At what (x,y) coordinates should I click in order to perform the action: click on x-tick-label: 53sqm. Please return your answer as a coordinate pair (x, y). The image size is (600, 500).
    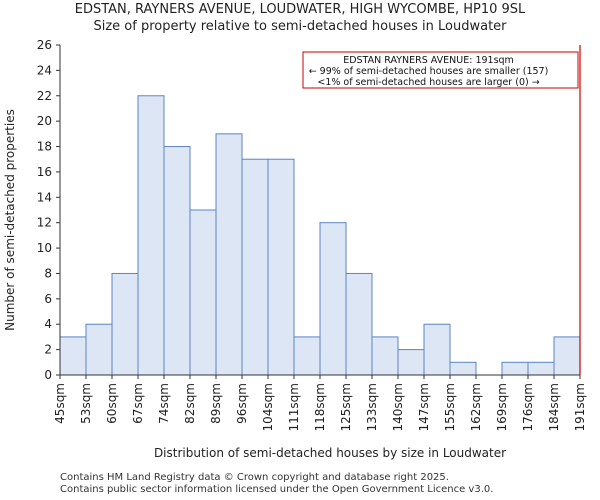
    Looking at the image, I should click on (86, 403).